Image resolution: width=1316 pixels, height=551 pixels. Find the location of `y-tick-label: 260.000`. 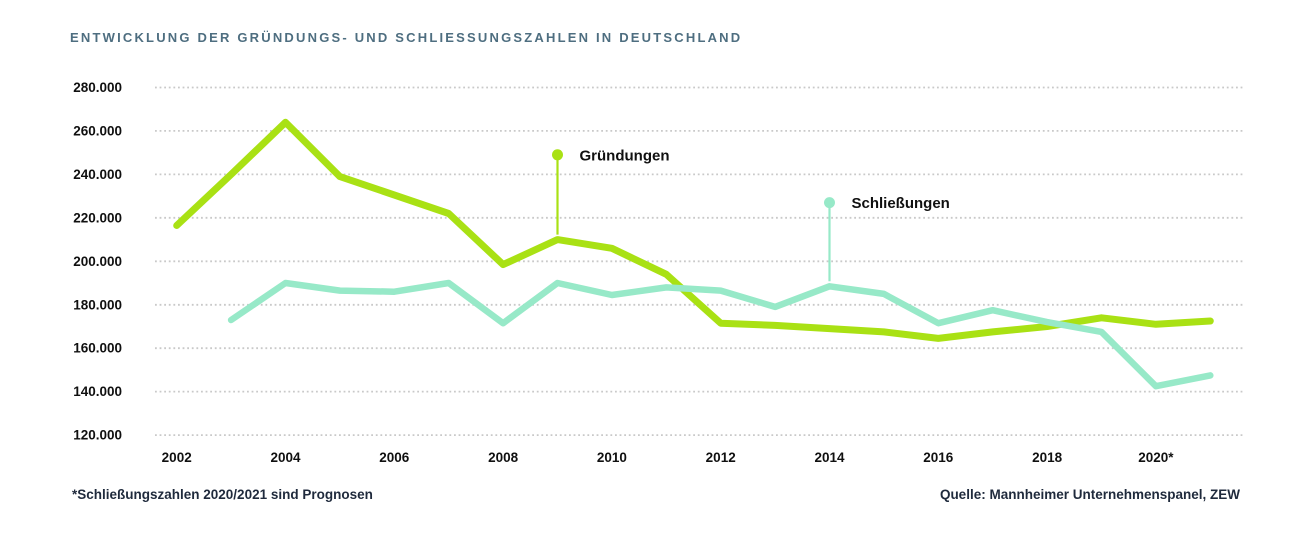

y-tick-label: 260.000 is located at coordinates (97, 130).